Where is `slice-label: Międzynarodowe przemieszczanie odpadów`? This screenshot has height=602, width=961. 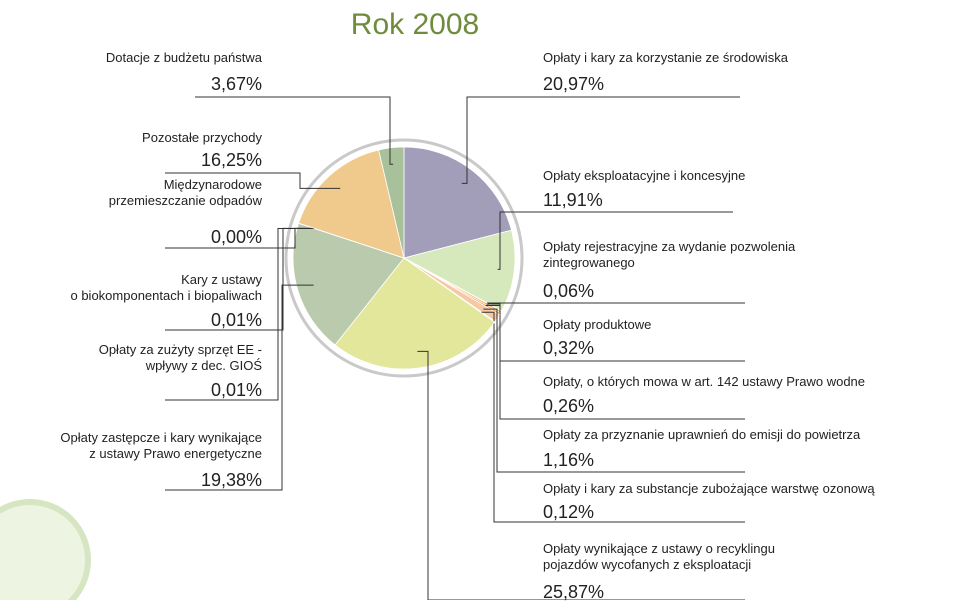
slice-label: Międzynarodowe przemieszczanie odpadów is located at coordinates (131, 193).